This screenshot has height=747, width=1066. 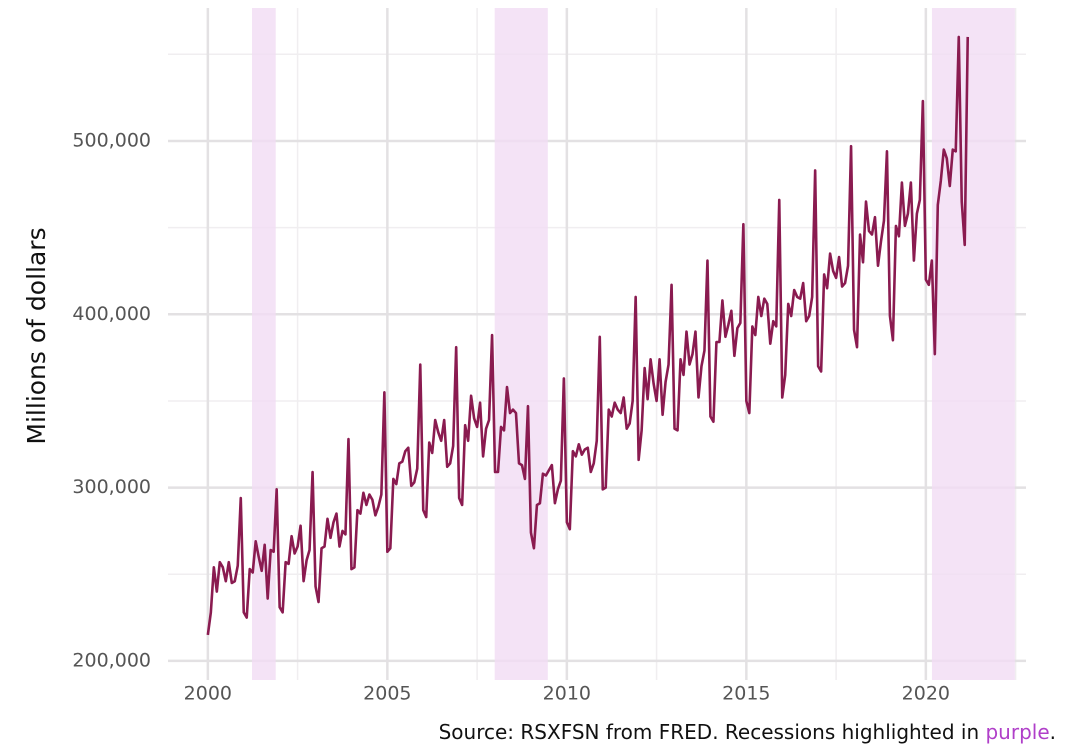 I want to click on x-tick-label: 2000, so click(x=208, y=694).